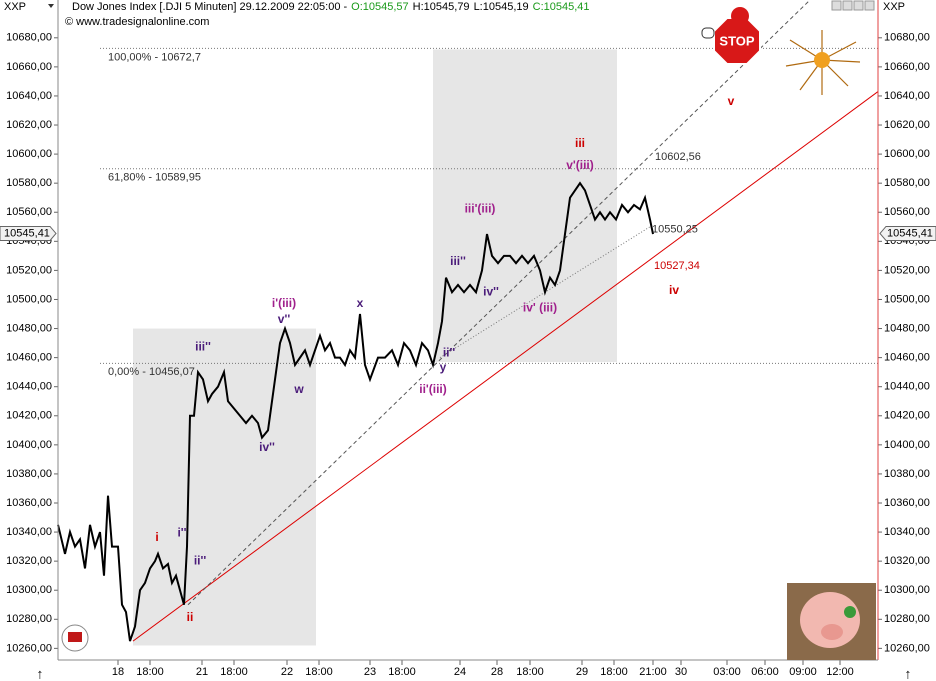 The image size is (936, 681). What do you see at coordinates (480, 209) in the screenshot?
I see `wave-label: iii'(iii)` at bounding box center [480, 209].